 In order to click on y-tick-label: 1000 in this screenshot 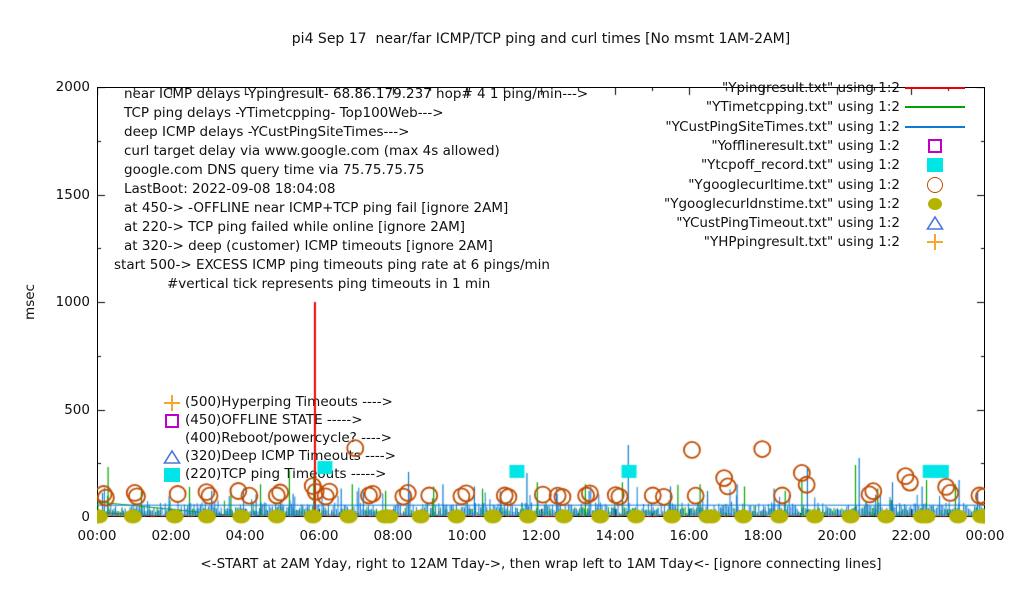, I will do `click(72, 302)`.